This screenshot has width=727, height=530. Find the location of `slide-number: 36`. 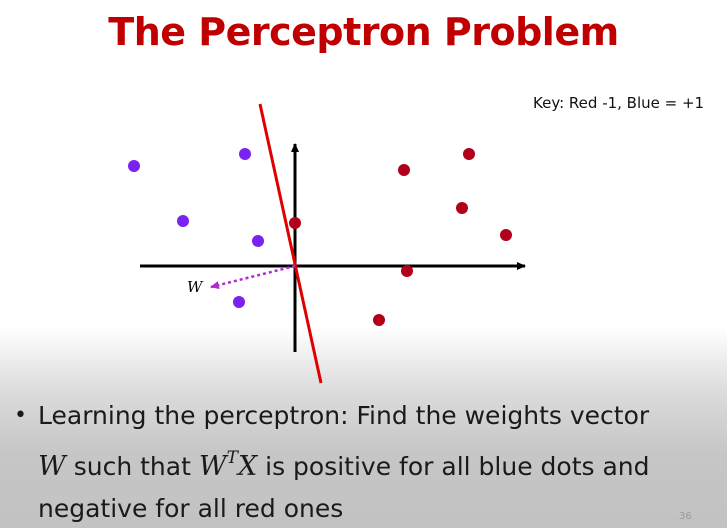

slide-number: 36 is located at coordinates (685, 516).